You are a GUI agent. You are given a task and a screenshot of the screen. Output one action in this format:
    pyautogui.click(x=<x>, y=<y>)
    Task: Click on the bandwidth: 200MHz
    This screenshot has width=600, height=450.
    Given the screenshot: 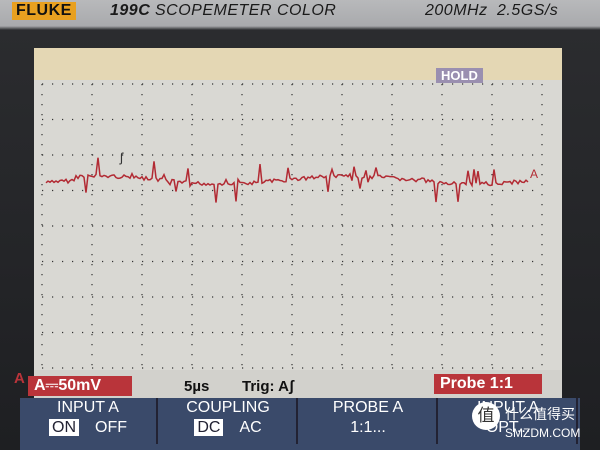 What is the action you would take?
    pyautogui.click(x=456, y=10)
    